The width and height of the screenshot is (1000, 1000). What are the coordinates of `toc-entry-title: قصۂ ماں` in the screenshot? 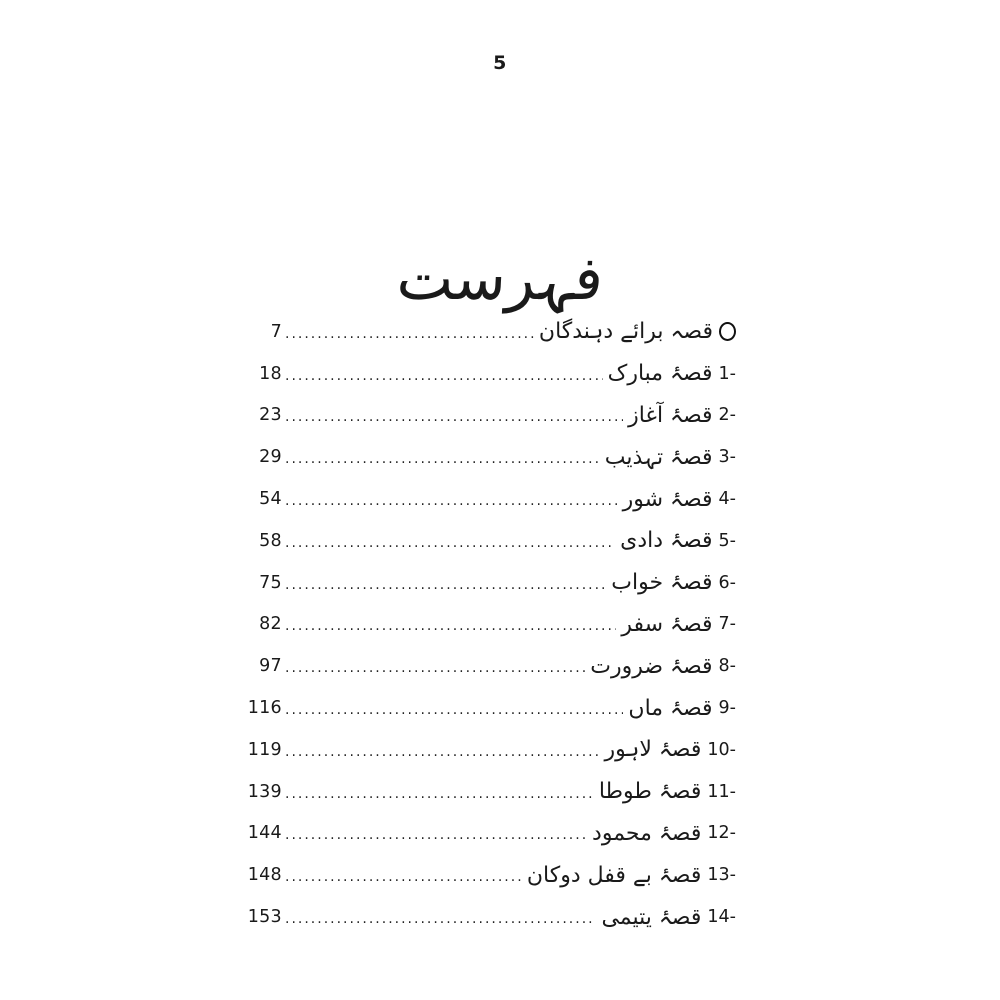 It's located at (670, 708).